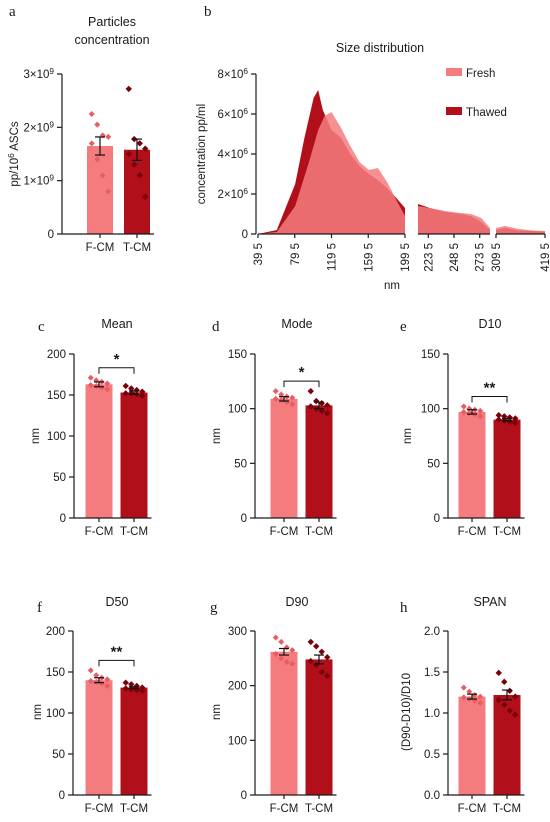 This screenshot has height=822, width=550. Describe the element at coordinates (455, 257) in the screenshot. I see `x-tick-label: 248 5` at that location.